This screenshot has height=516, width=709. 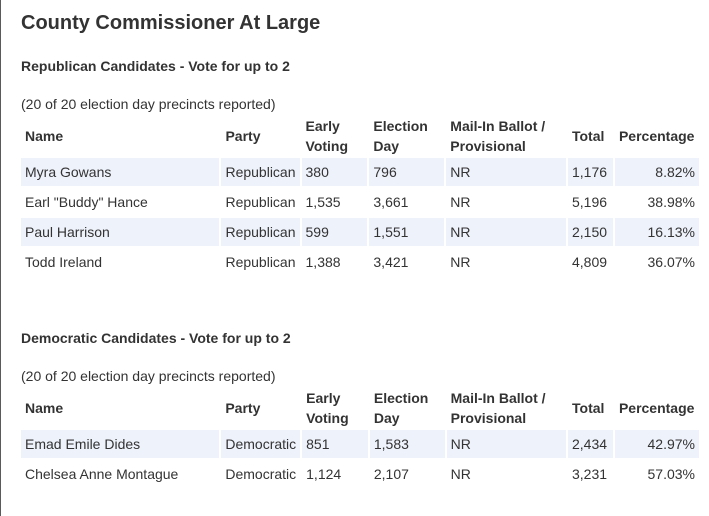 What do you see at coordinates (656, 172) in the screenshot?
I see `cell-percentage: 8.82%` at bounding box center [656, 172].